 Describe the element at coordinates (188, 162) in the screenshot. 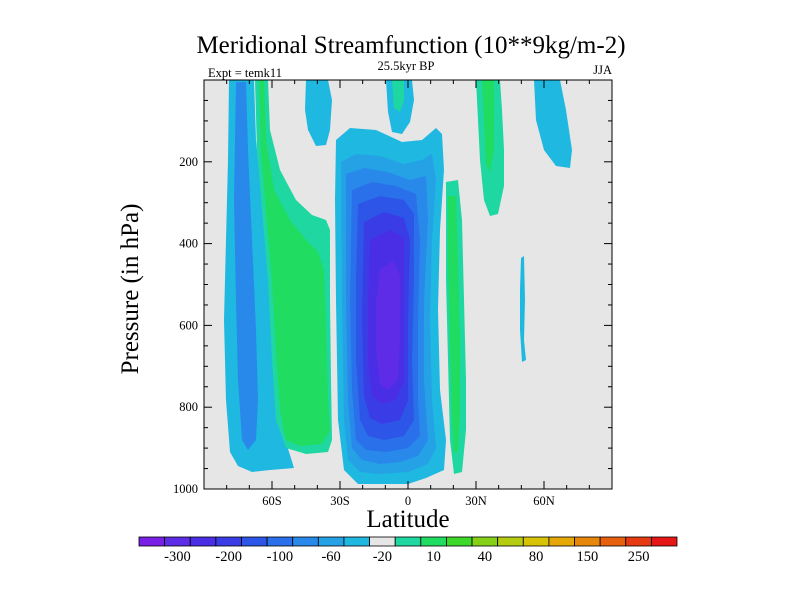

I see `y-tick-label-0: 200` at that location.